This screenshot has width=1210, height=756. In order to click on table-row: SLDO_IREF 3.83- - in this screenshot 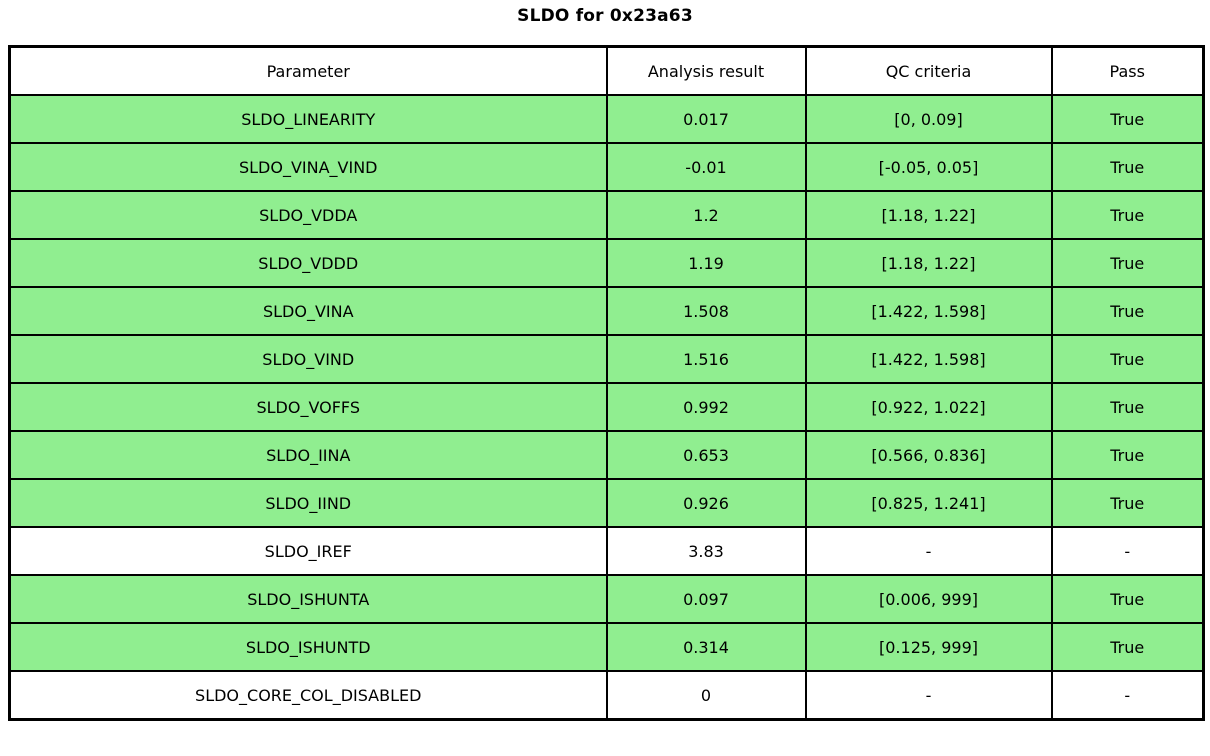, I will do `click(606, 551)`.